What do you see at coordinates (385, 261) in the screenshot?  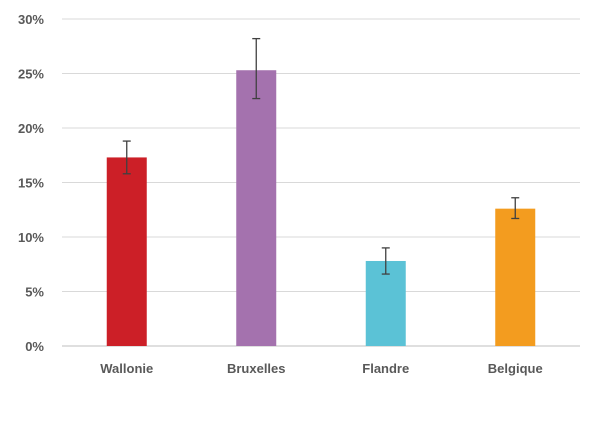 I see `error-bar-flandre` at bounding box center [385, 261].